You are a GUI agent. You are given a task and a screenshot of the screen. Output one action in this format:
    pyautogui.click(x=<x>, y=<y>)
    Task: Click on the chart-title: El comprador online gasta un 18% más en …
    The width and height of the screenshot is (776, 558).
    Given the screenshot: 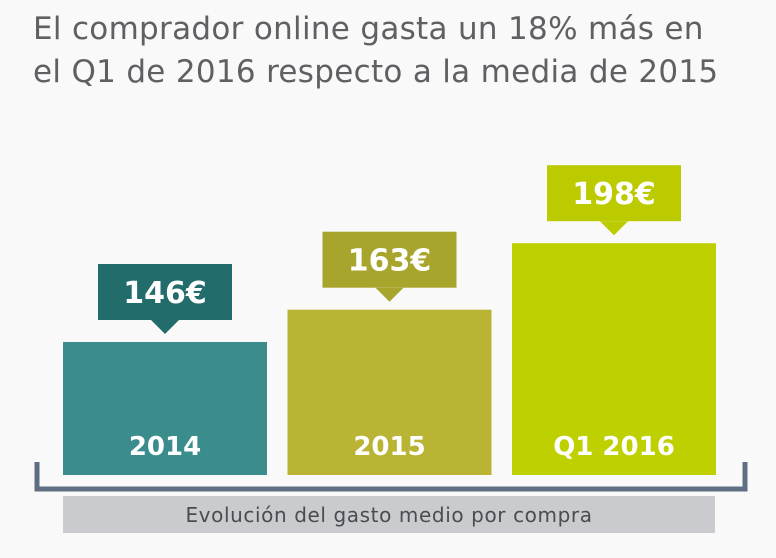 What is the action you would take?
    pyautogui.click(x=398, y=51)
    